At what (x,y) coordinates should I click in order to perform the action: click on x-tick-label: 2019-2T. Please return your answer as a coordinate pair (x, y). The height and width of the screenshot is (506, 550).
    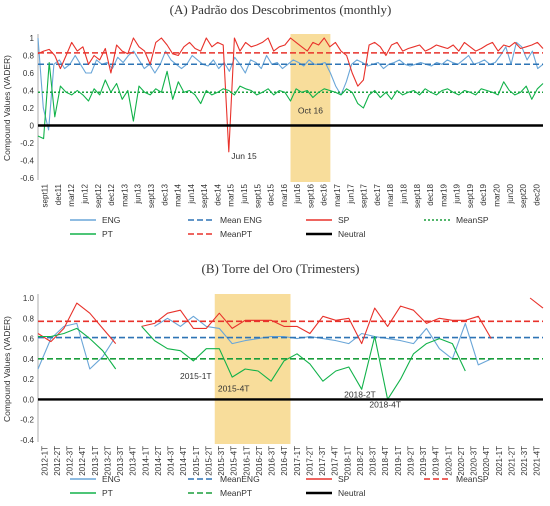
    Looking at the image, I should click on (410, 461).